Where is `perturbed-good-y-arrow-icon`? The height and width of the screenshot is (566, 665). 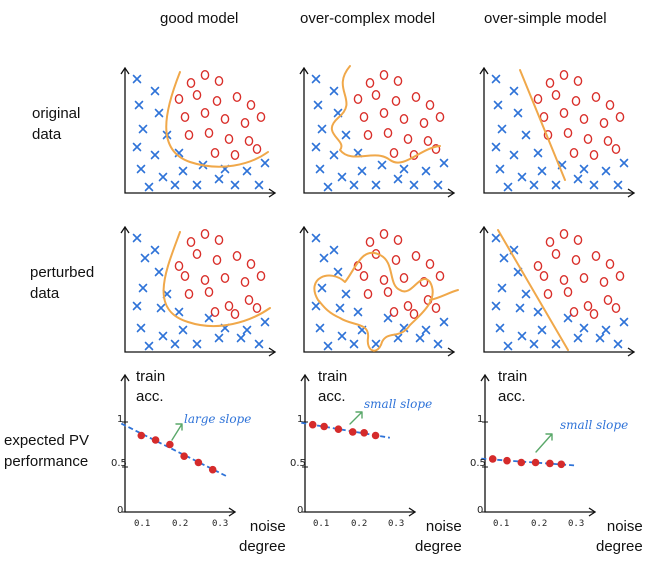
perturbed-good-y-arrow-icon is located at coordinates (125, 229).